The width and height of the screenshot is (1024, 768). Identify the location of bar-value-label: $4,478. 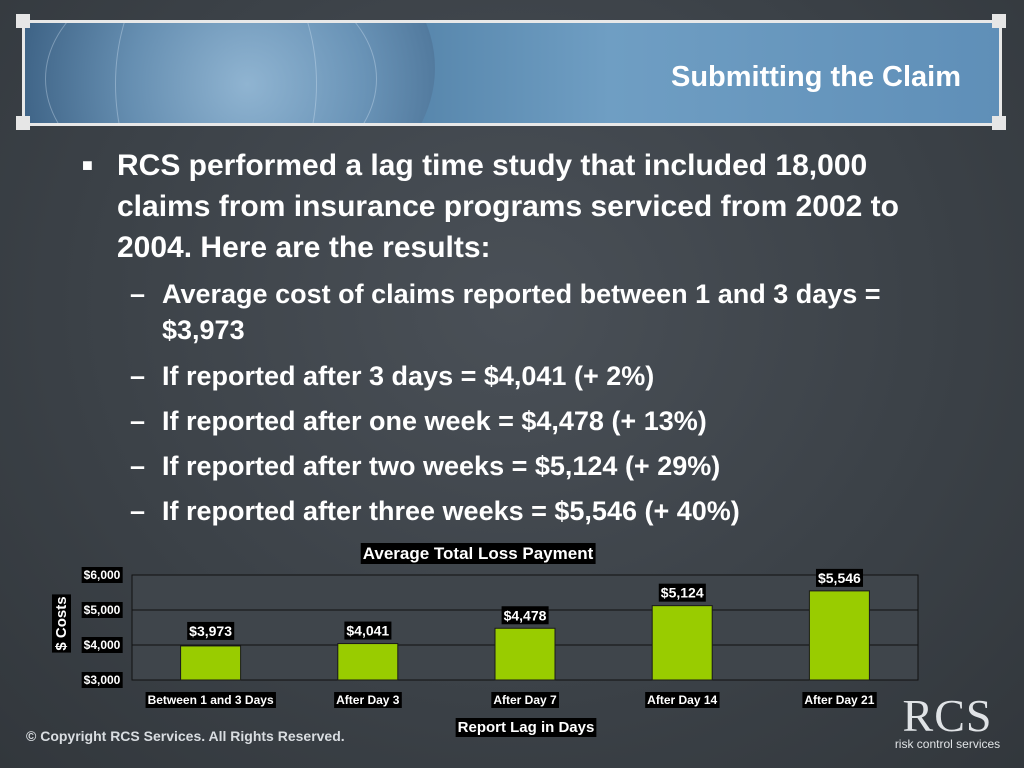
(525, 615).